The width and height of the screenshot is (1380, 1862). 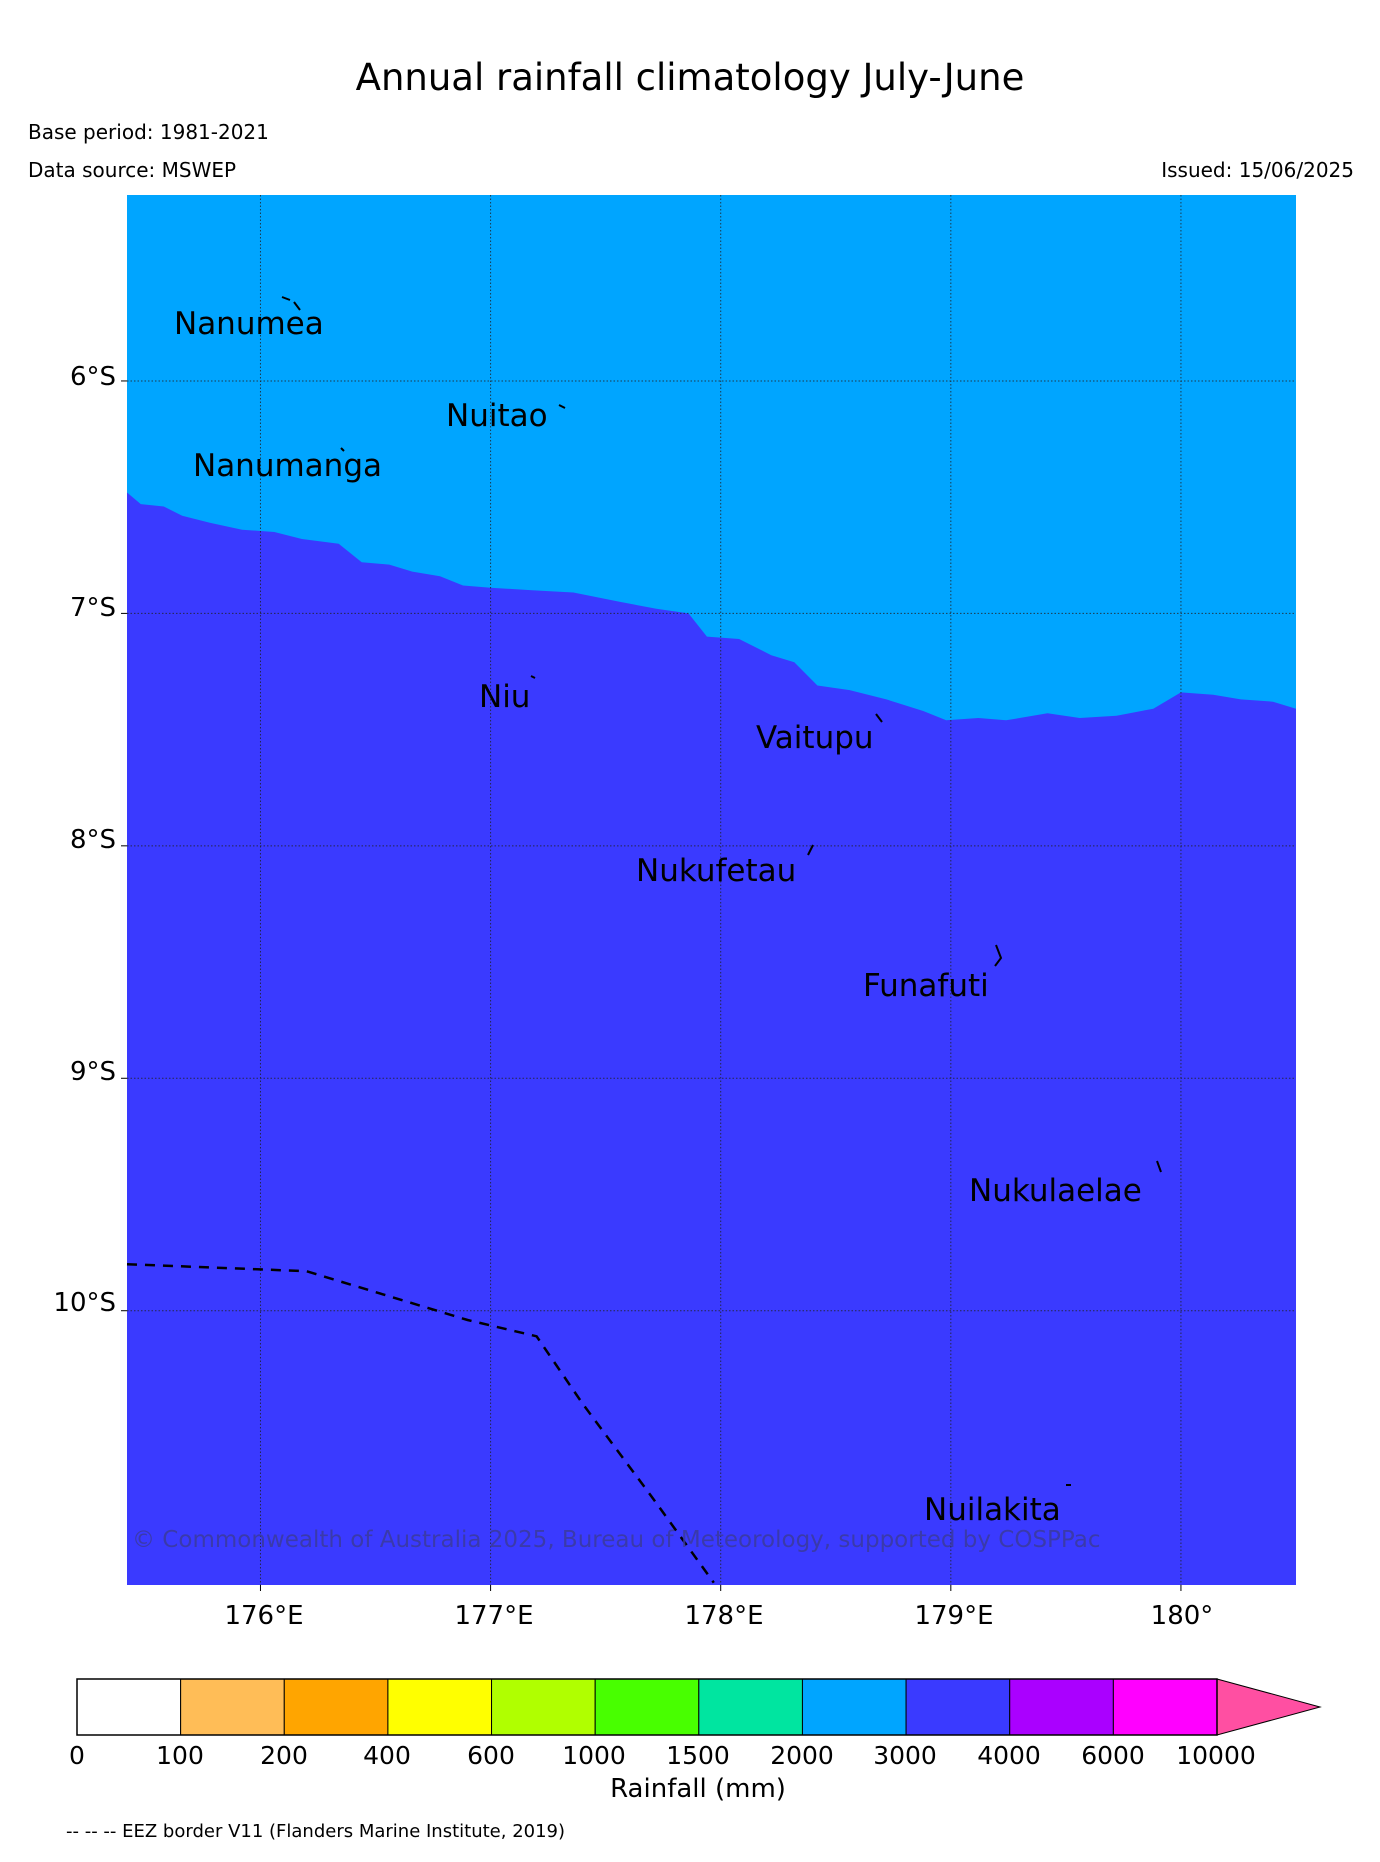 What do you see at coordinates (264, 1616) in the screenshot?
I see `lon-tick-176e: 176°E` at bounding box center [264, 1616].